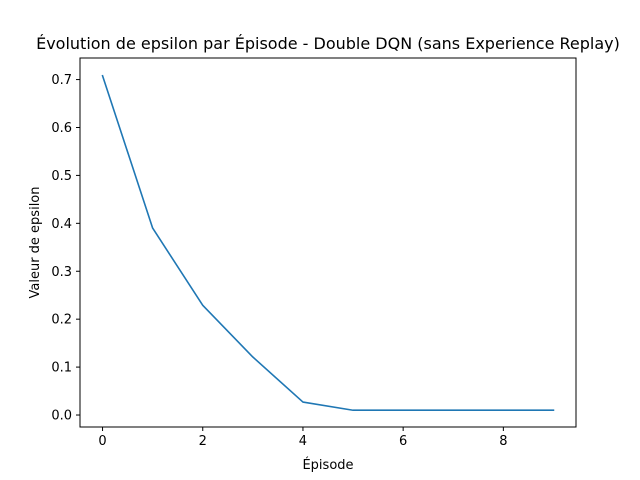  What do you see at coordinates (61, 320) in the screenshot?
I see `y-tick-label: 0.2` at bounding box center [61, 320].